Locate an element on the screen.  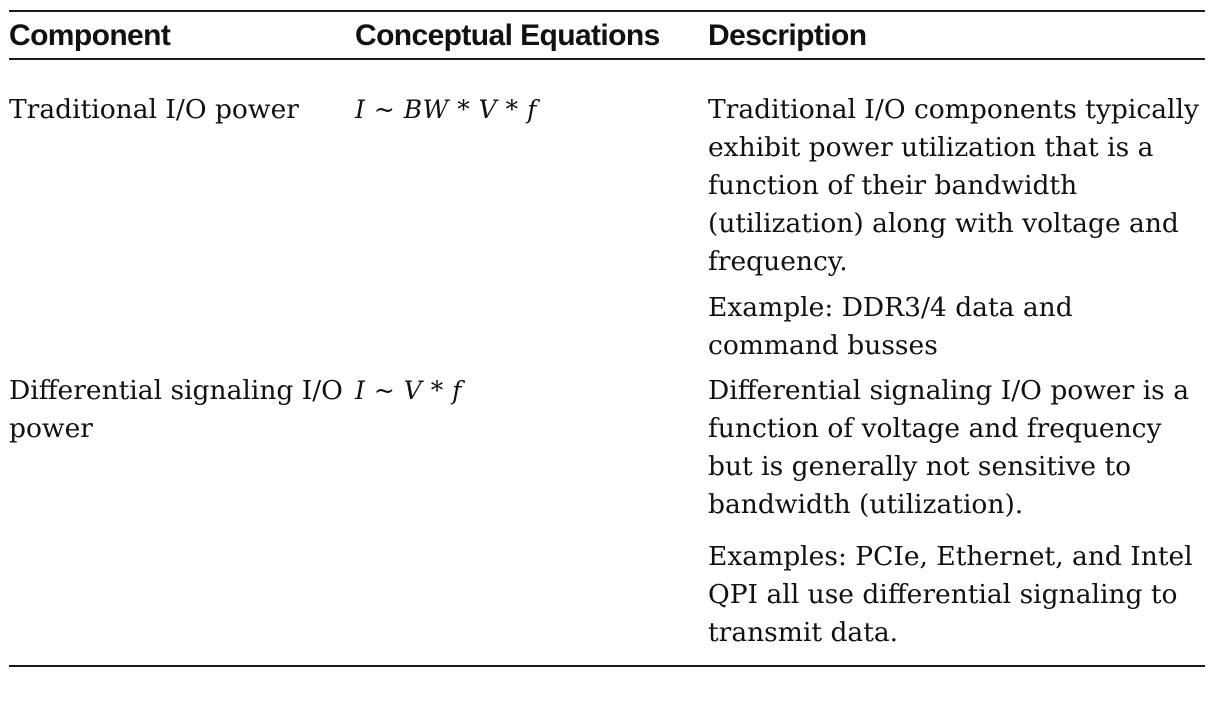
equation-cell: I ~ V * f is located at coordinates (531, 515).